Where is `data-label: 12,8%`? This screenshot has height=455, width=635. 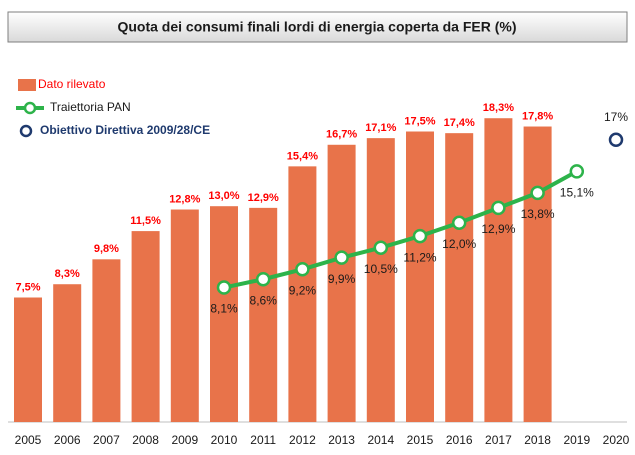
data-label: 12,8% is located at coordinates (184, 199).